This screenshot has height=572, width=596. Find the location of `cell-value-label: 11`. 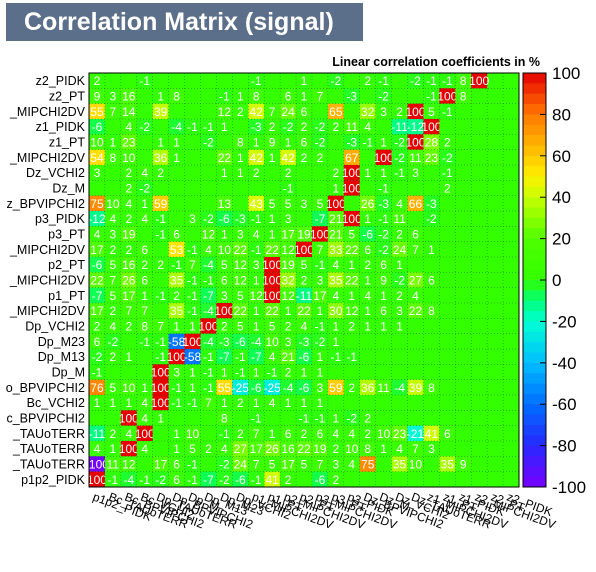

cell-value-label: 11 is located at coordinates (383, 388).